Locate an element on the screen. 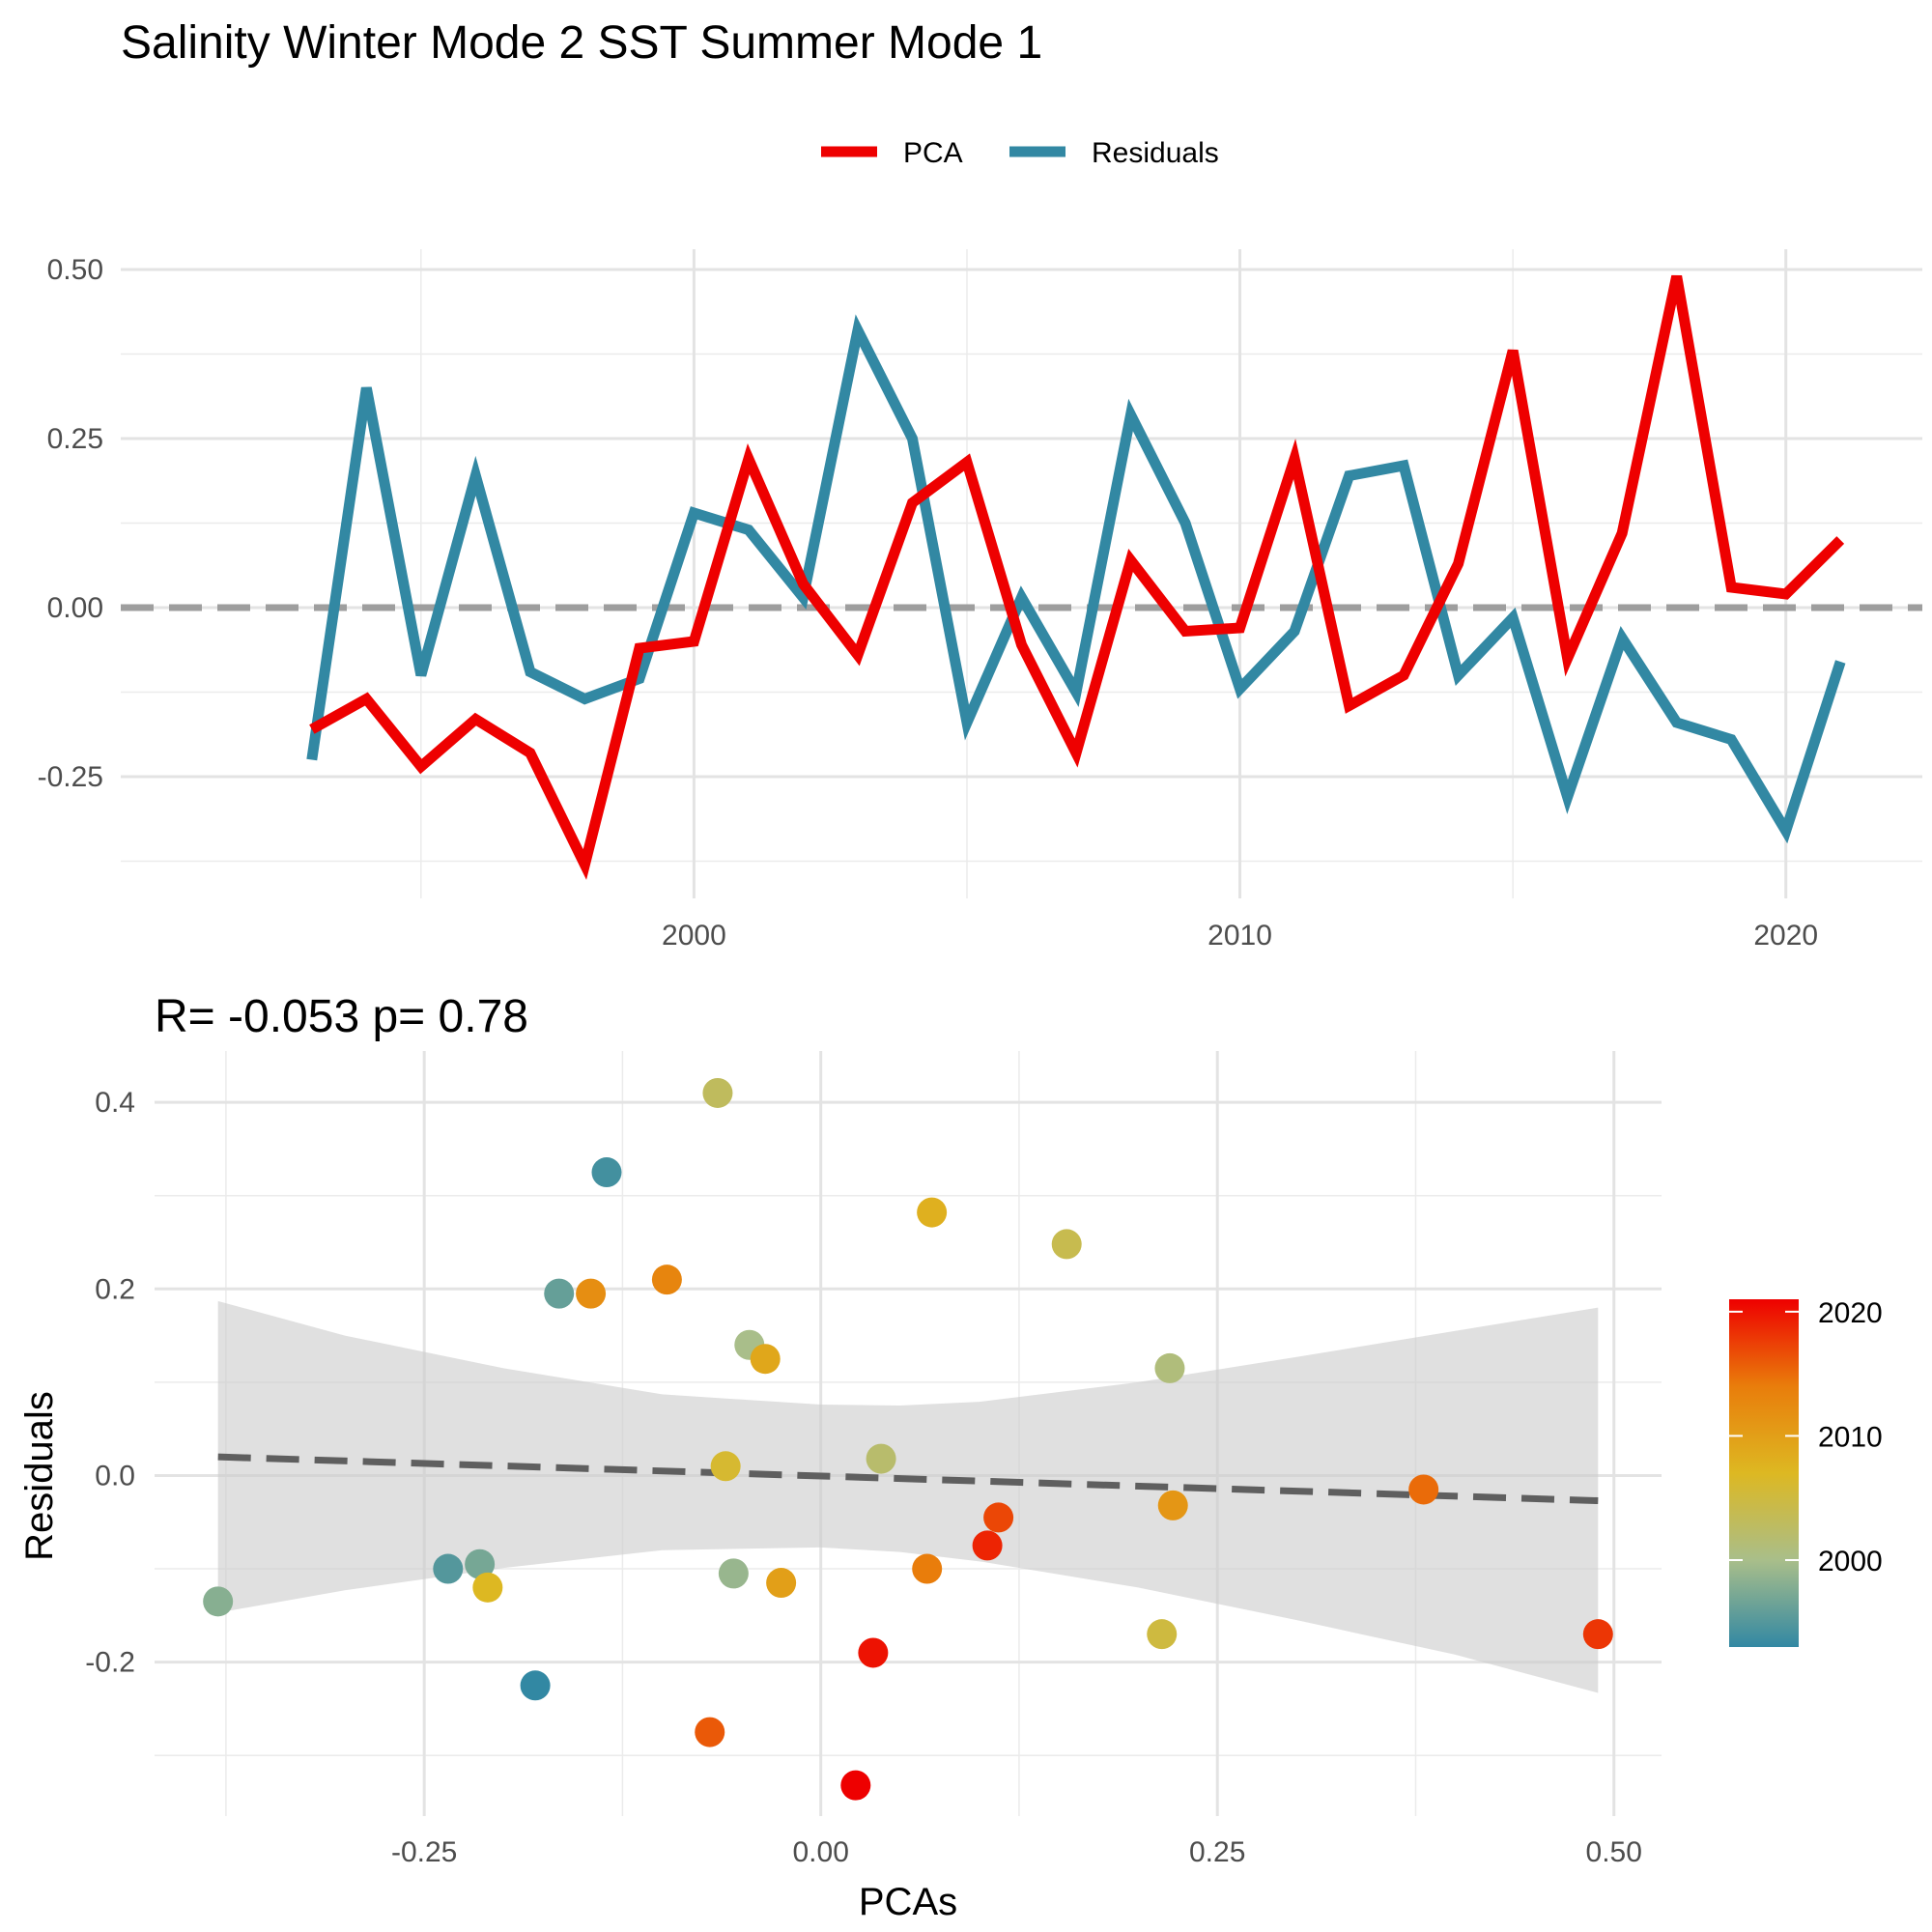 The height and width of the screenshot is (1932, 1932). figure-title: Salinity Winter Mode 2 SST Summer Mode 1 is located at coordinates (581, 43).